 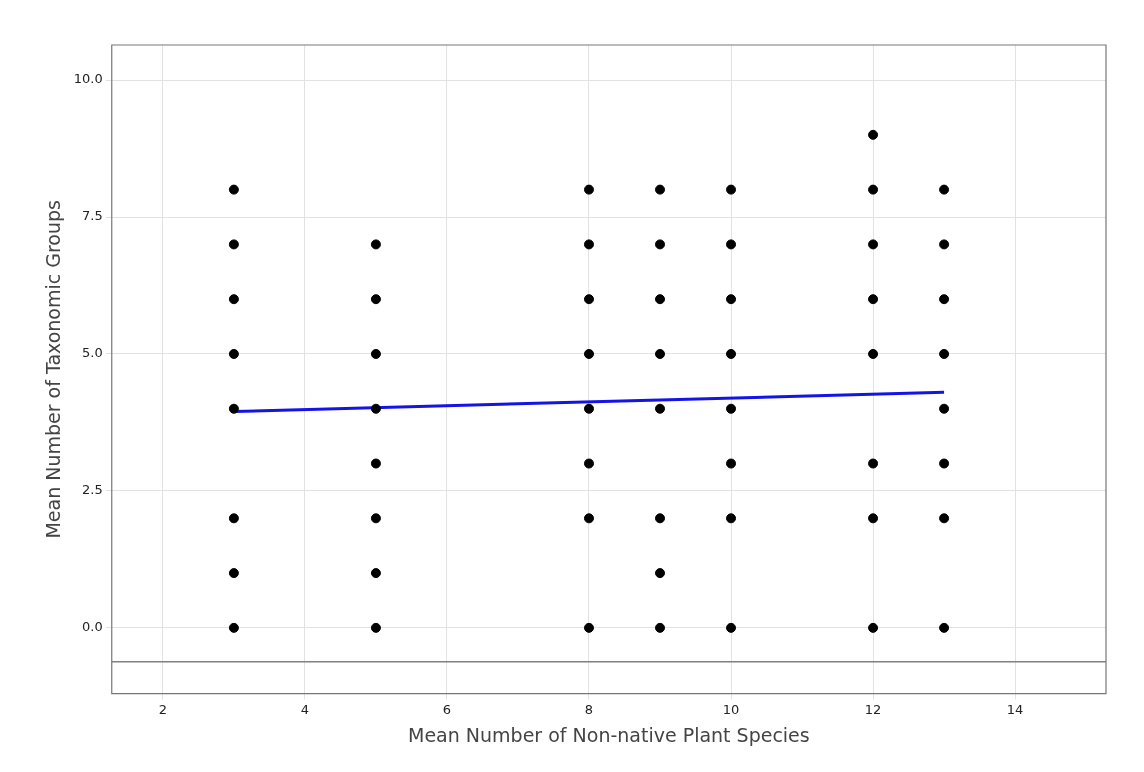 What do you see at coordinates (1015, 709) in the screenshot?
I see `x-tick-label: 14` at bounding box center [1015, 709].